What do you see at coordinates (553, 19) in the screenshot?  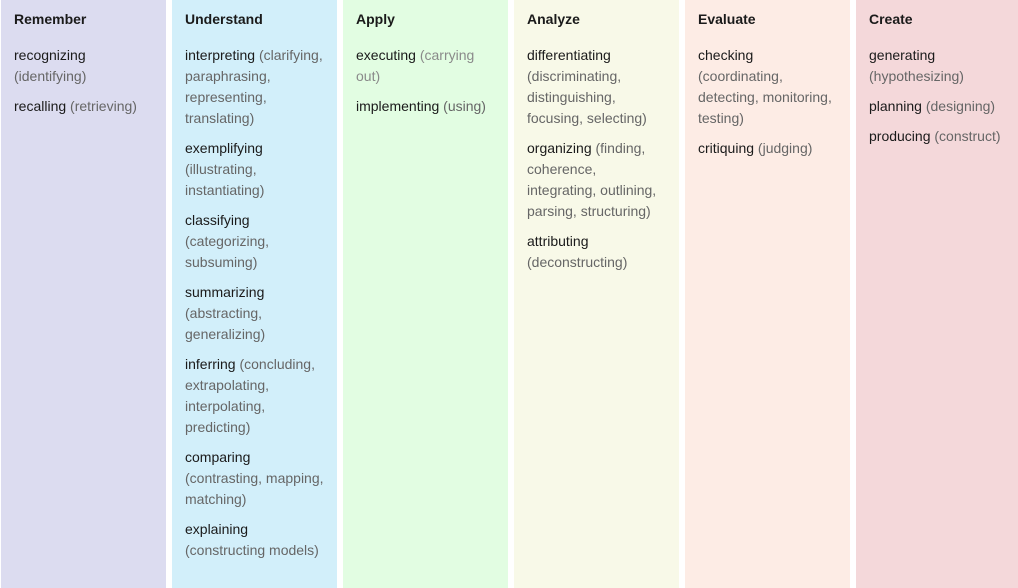 I see `column-title: Analyze` at bounding box center [553, 19].